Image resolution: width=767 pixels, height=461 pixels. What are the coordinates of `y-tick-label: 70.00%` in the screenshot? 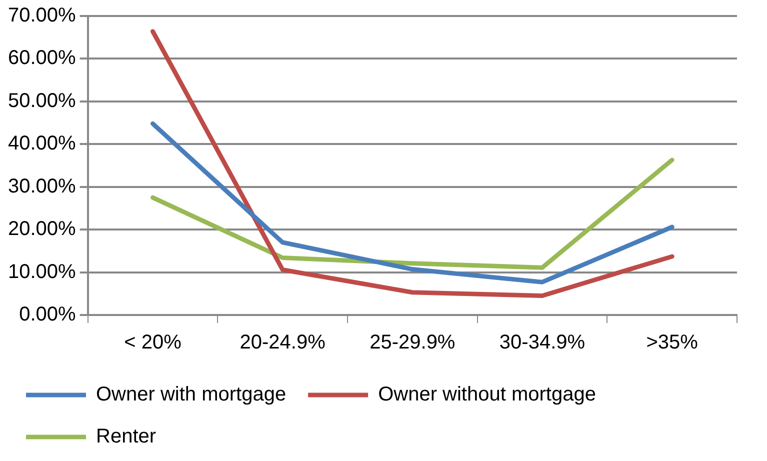 It's located at (42, 15).